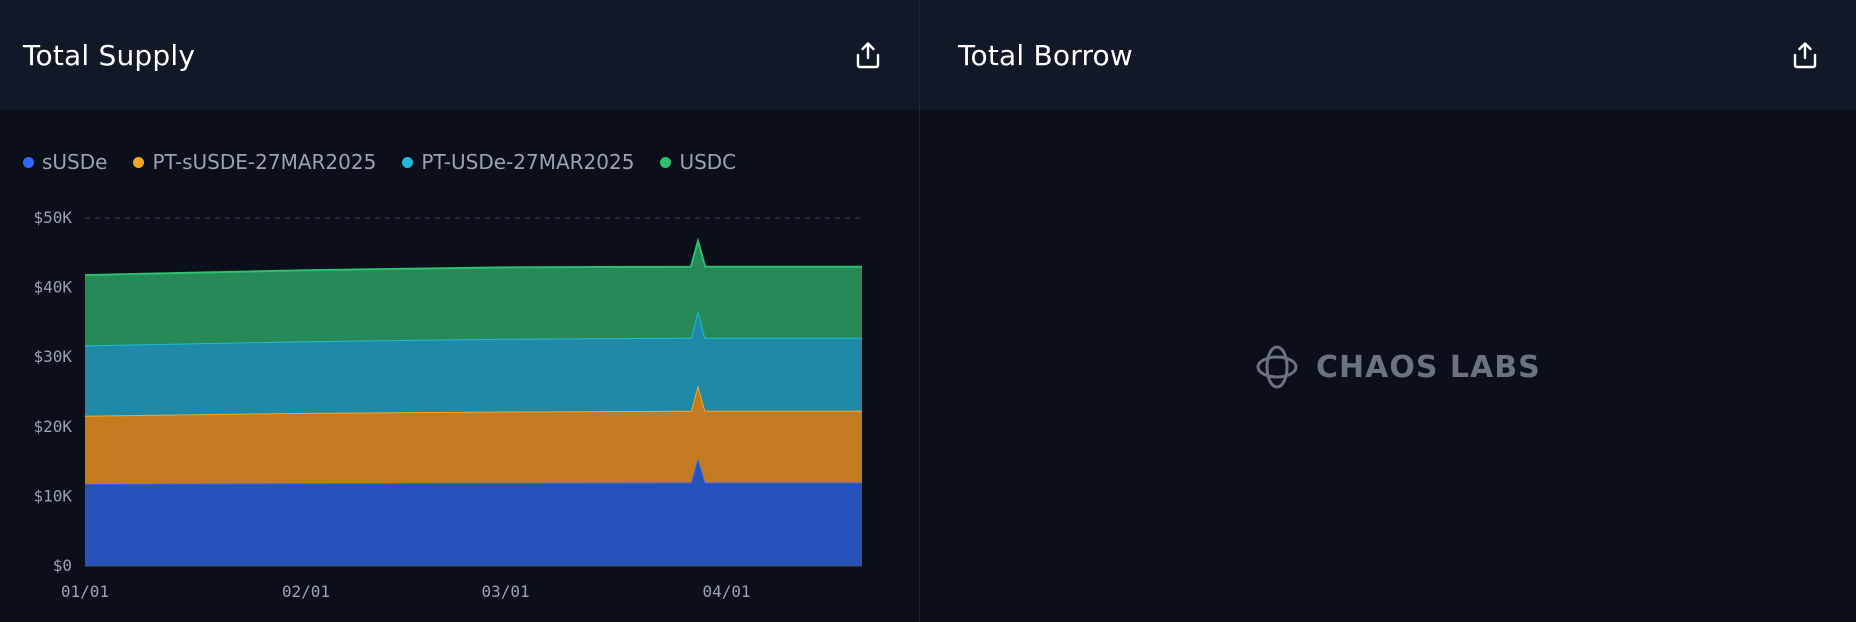  What do you see at coordinates (52, 495) in the screenshot?
I see `y-tick-label: $10K` at bounding box center [52, 495].